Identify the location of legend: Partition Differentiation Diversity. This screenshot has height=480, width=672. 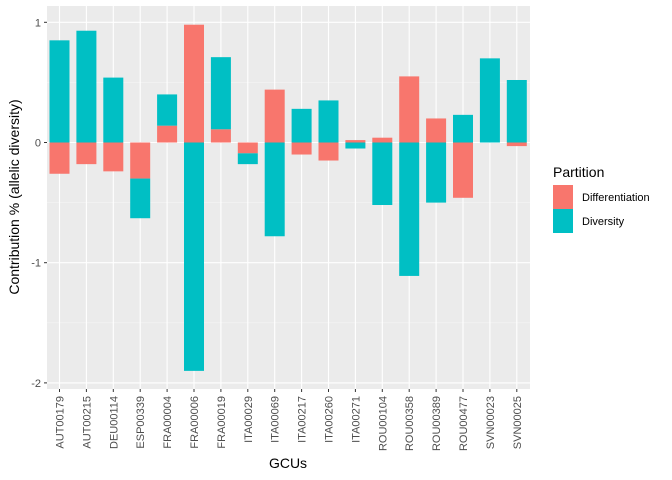
(601, 198).